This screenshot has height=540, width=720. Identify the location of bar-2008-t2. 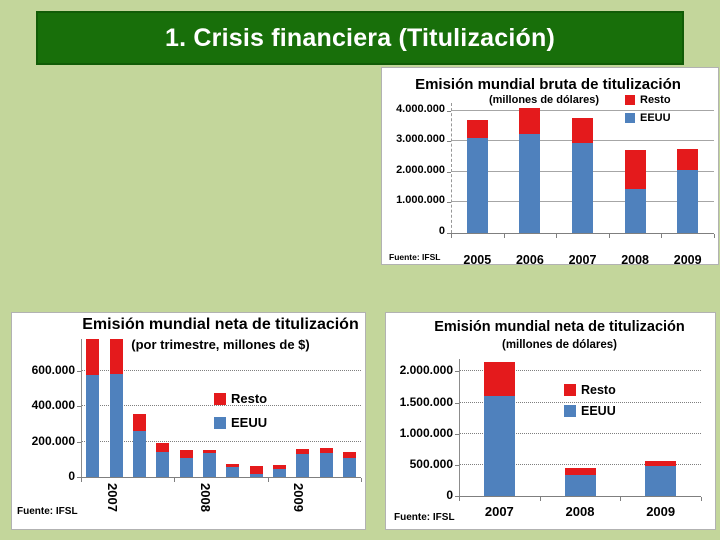
(209, 463).